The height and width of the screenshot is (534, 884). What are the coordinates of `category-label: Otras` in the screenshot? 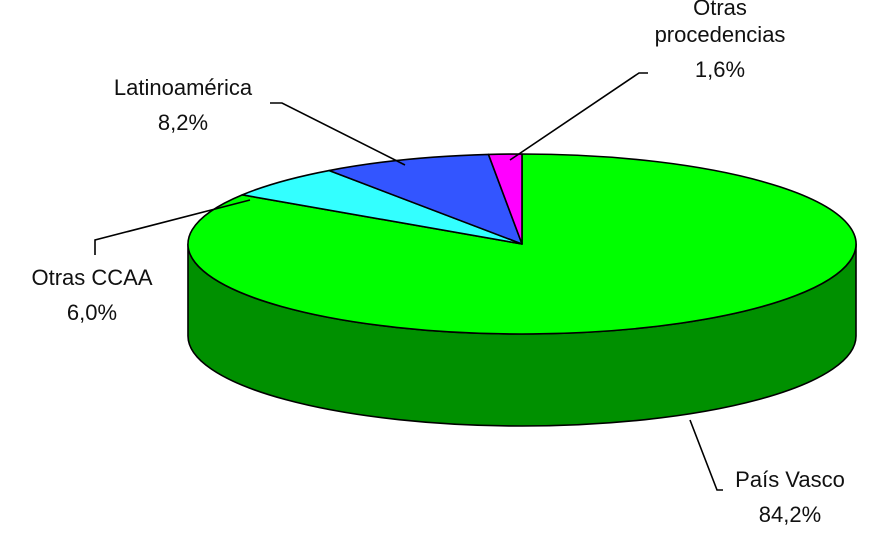 It's located at (720, 10).